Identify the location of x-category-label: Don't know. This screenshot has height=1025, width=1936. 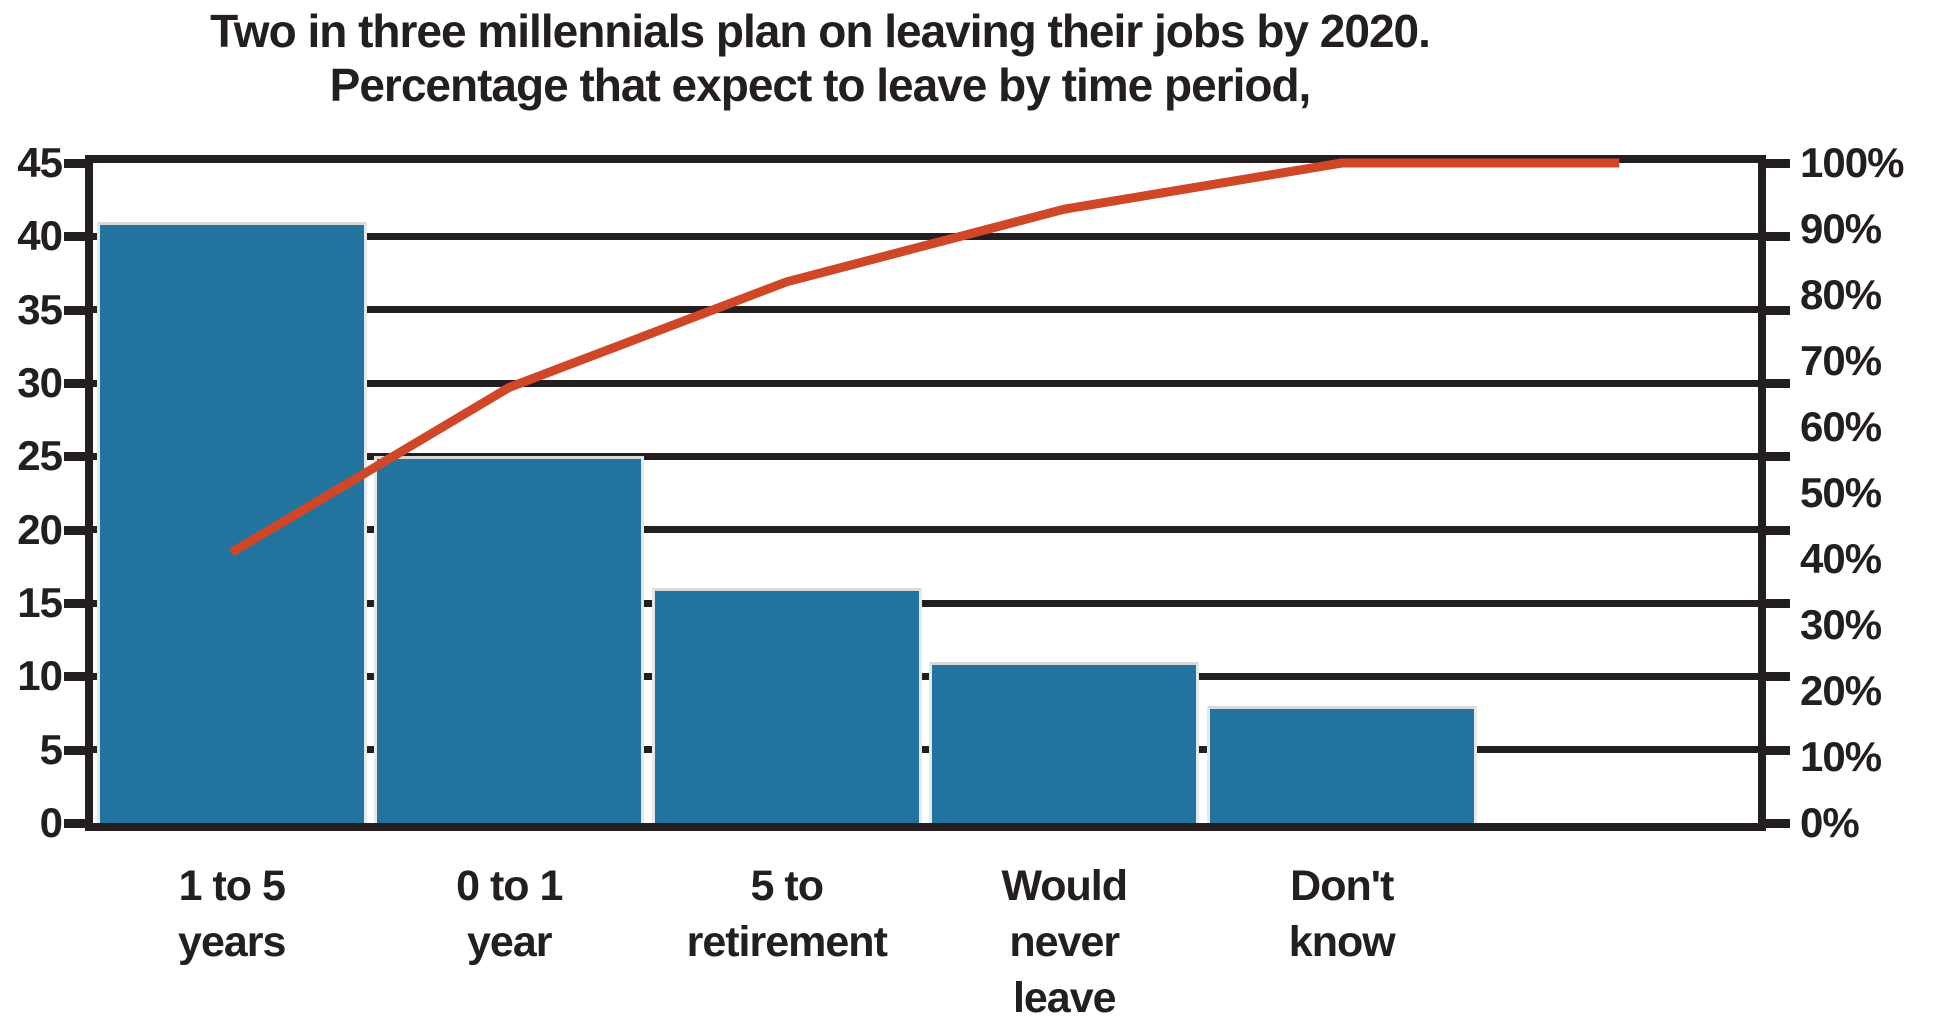
(1342, 914).